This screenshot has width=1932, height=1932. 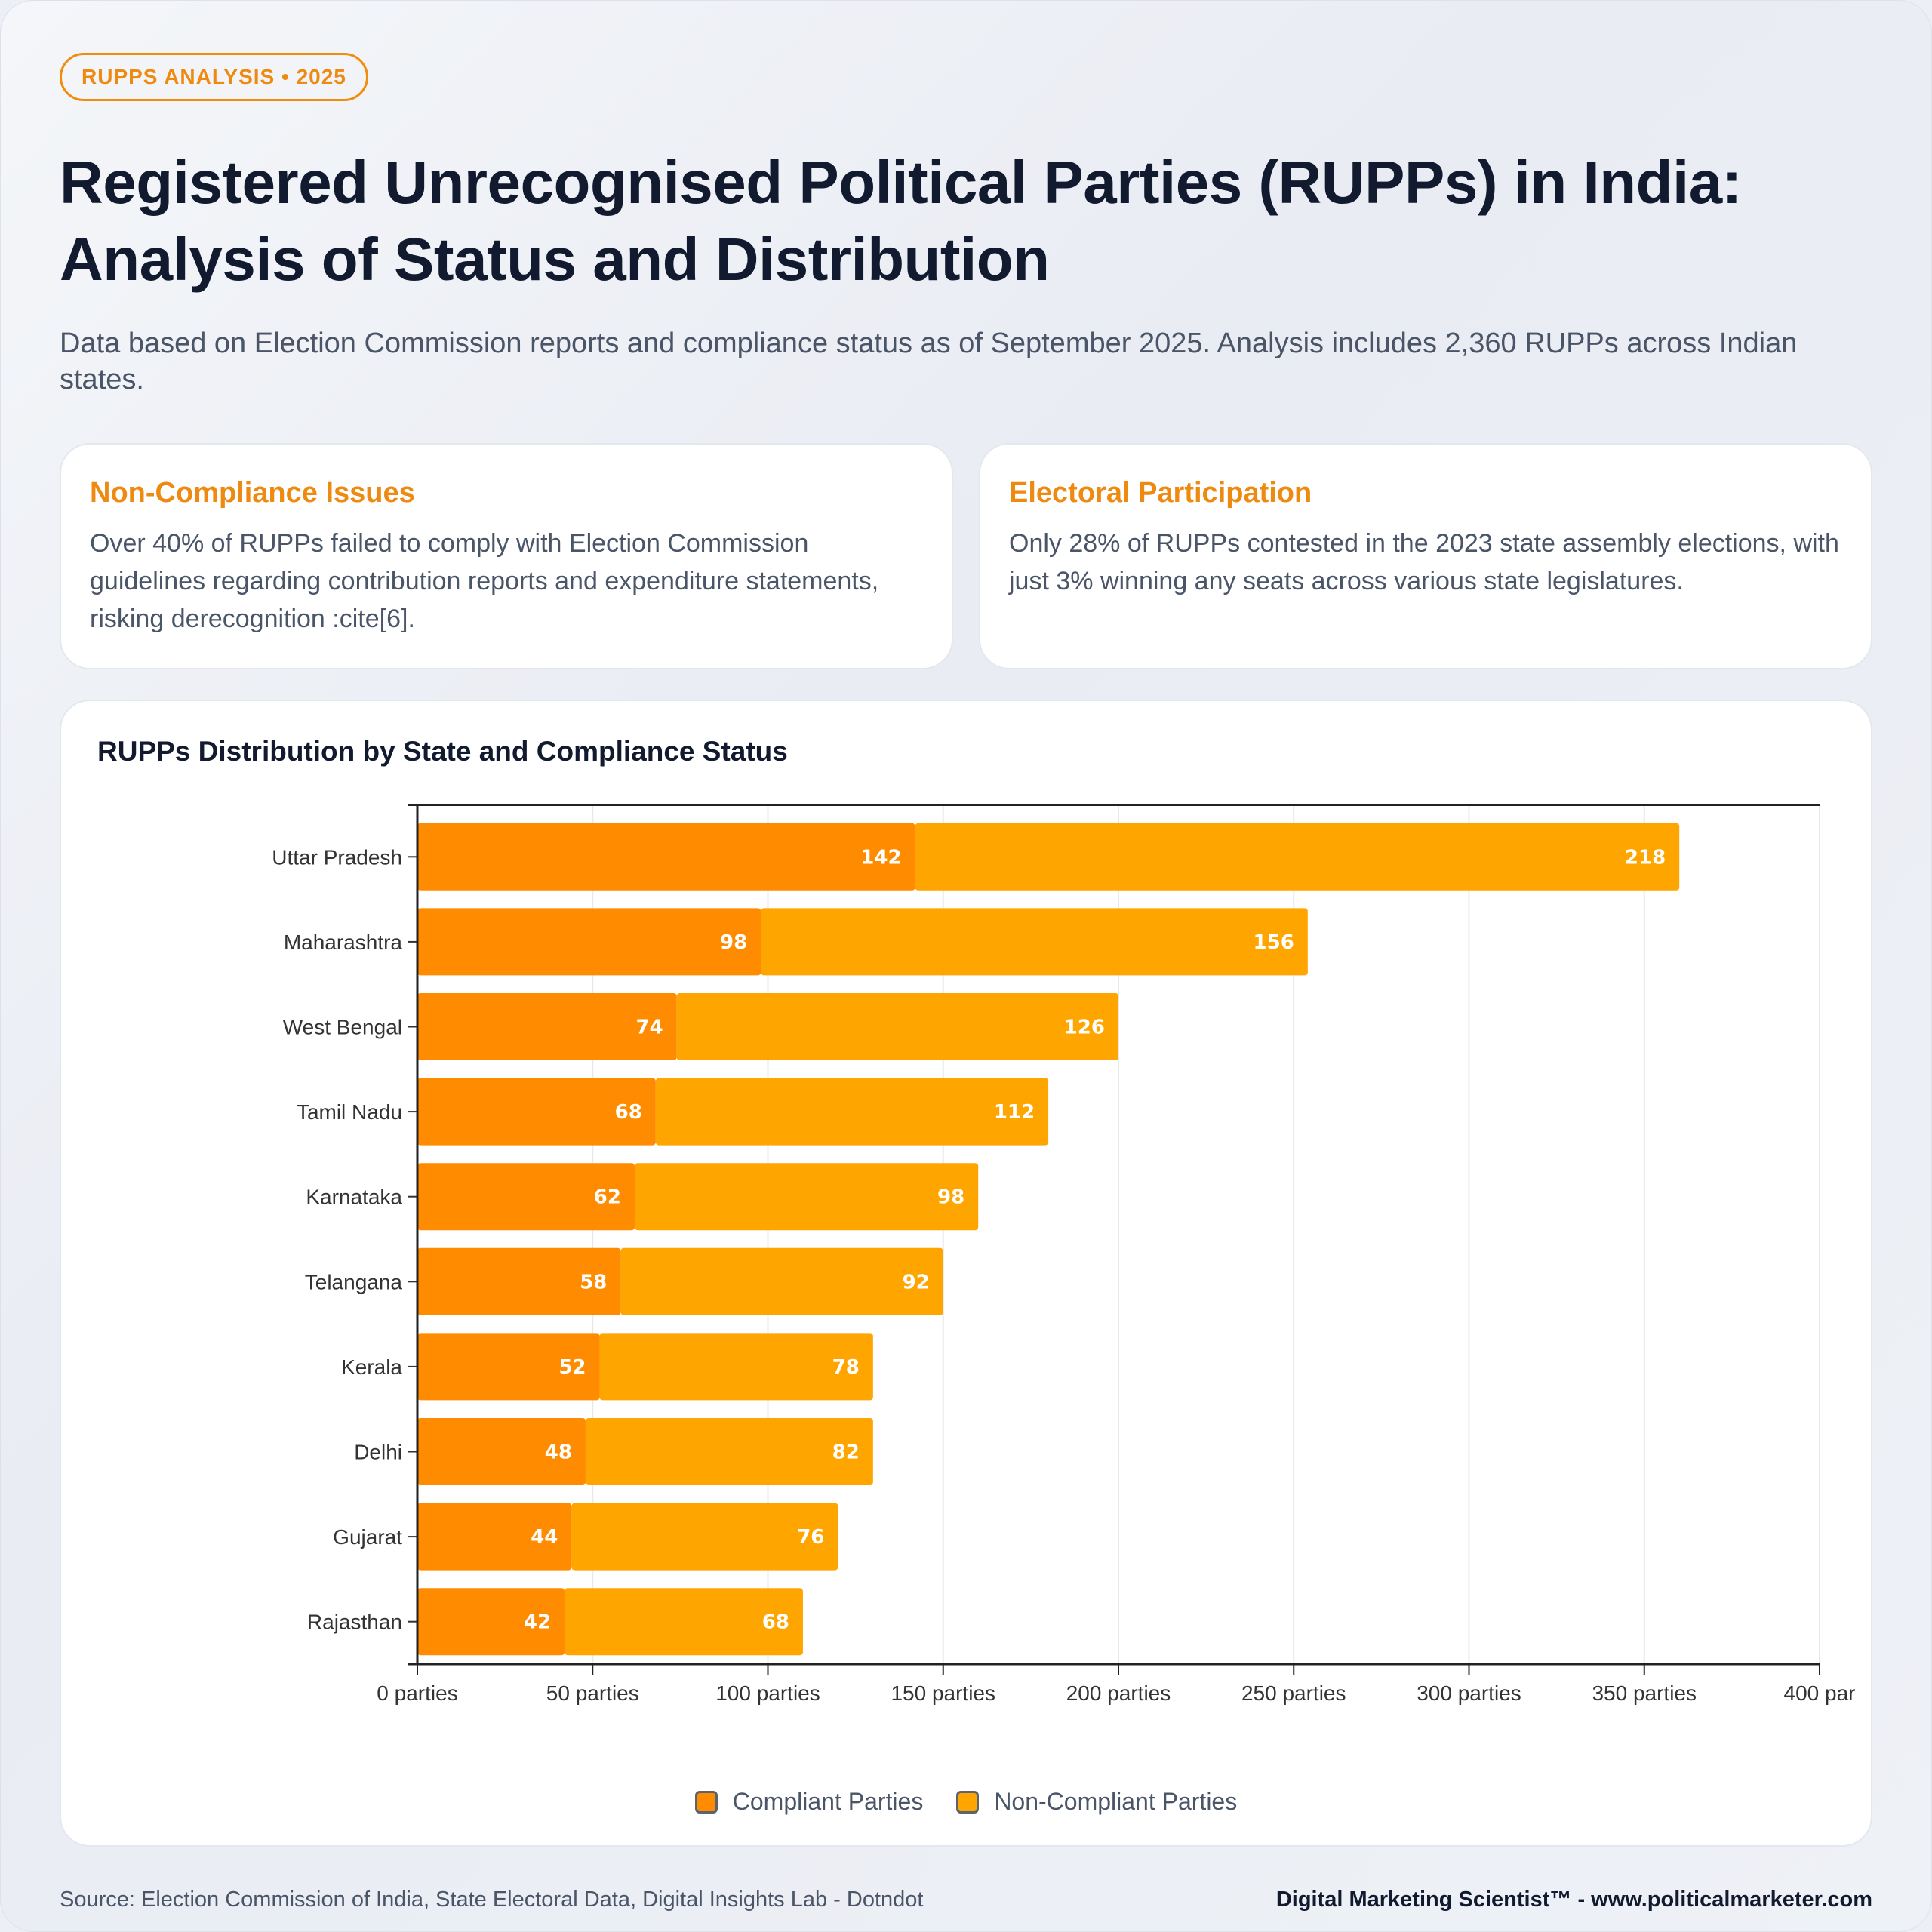 I want to click on y-tick-label: West Bengal, so click(x=342, y=1027).